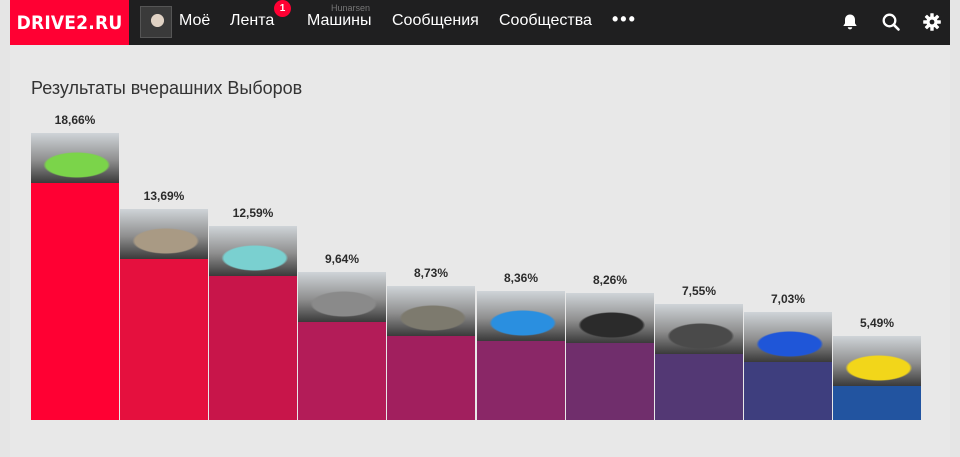 The height and width of the screenshot is (457, 960). Describe the element at coordinates (156, 22) in the screenshot. I see `avatar` at that location.